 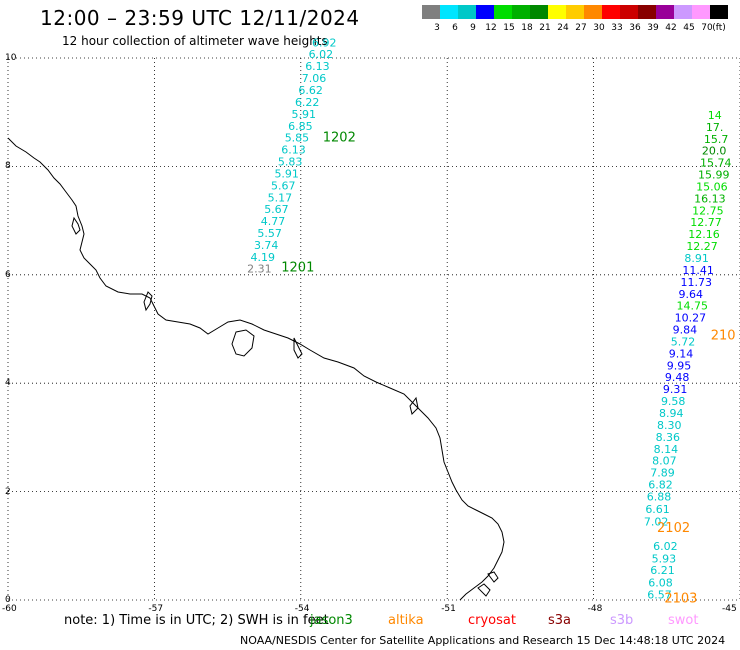 What do you see at coordinates (293, 150) in the screenshot?
I see `wave-height-label: 6.13` at bounding box center [293, 150].